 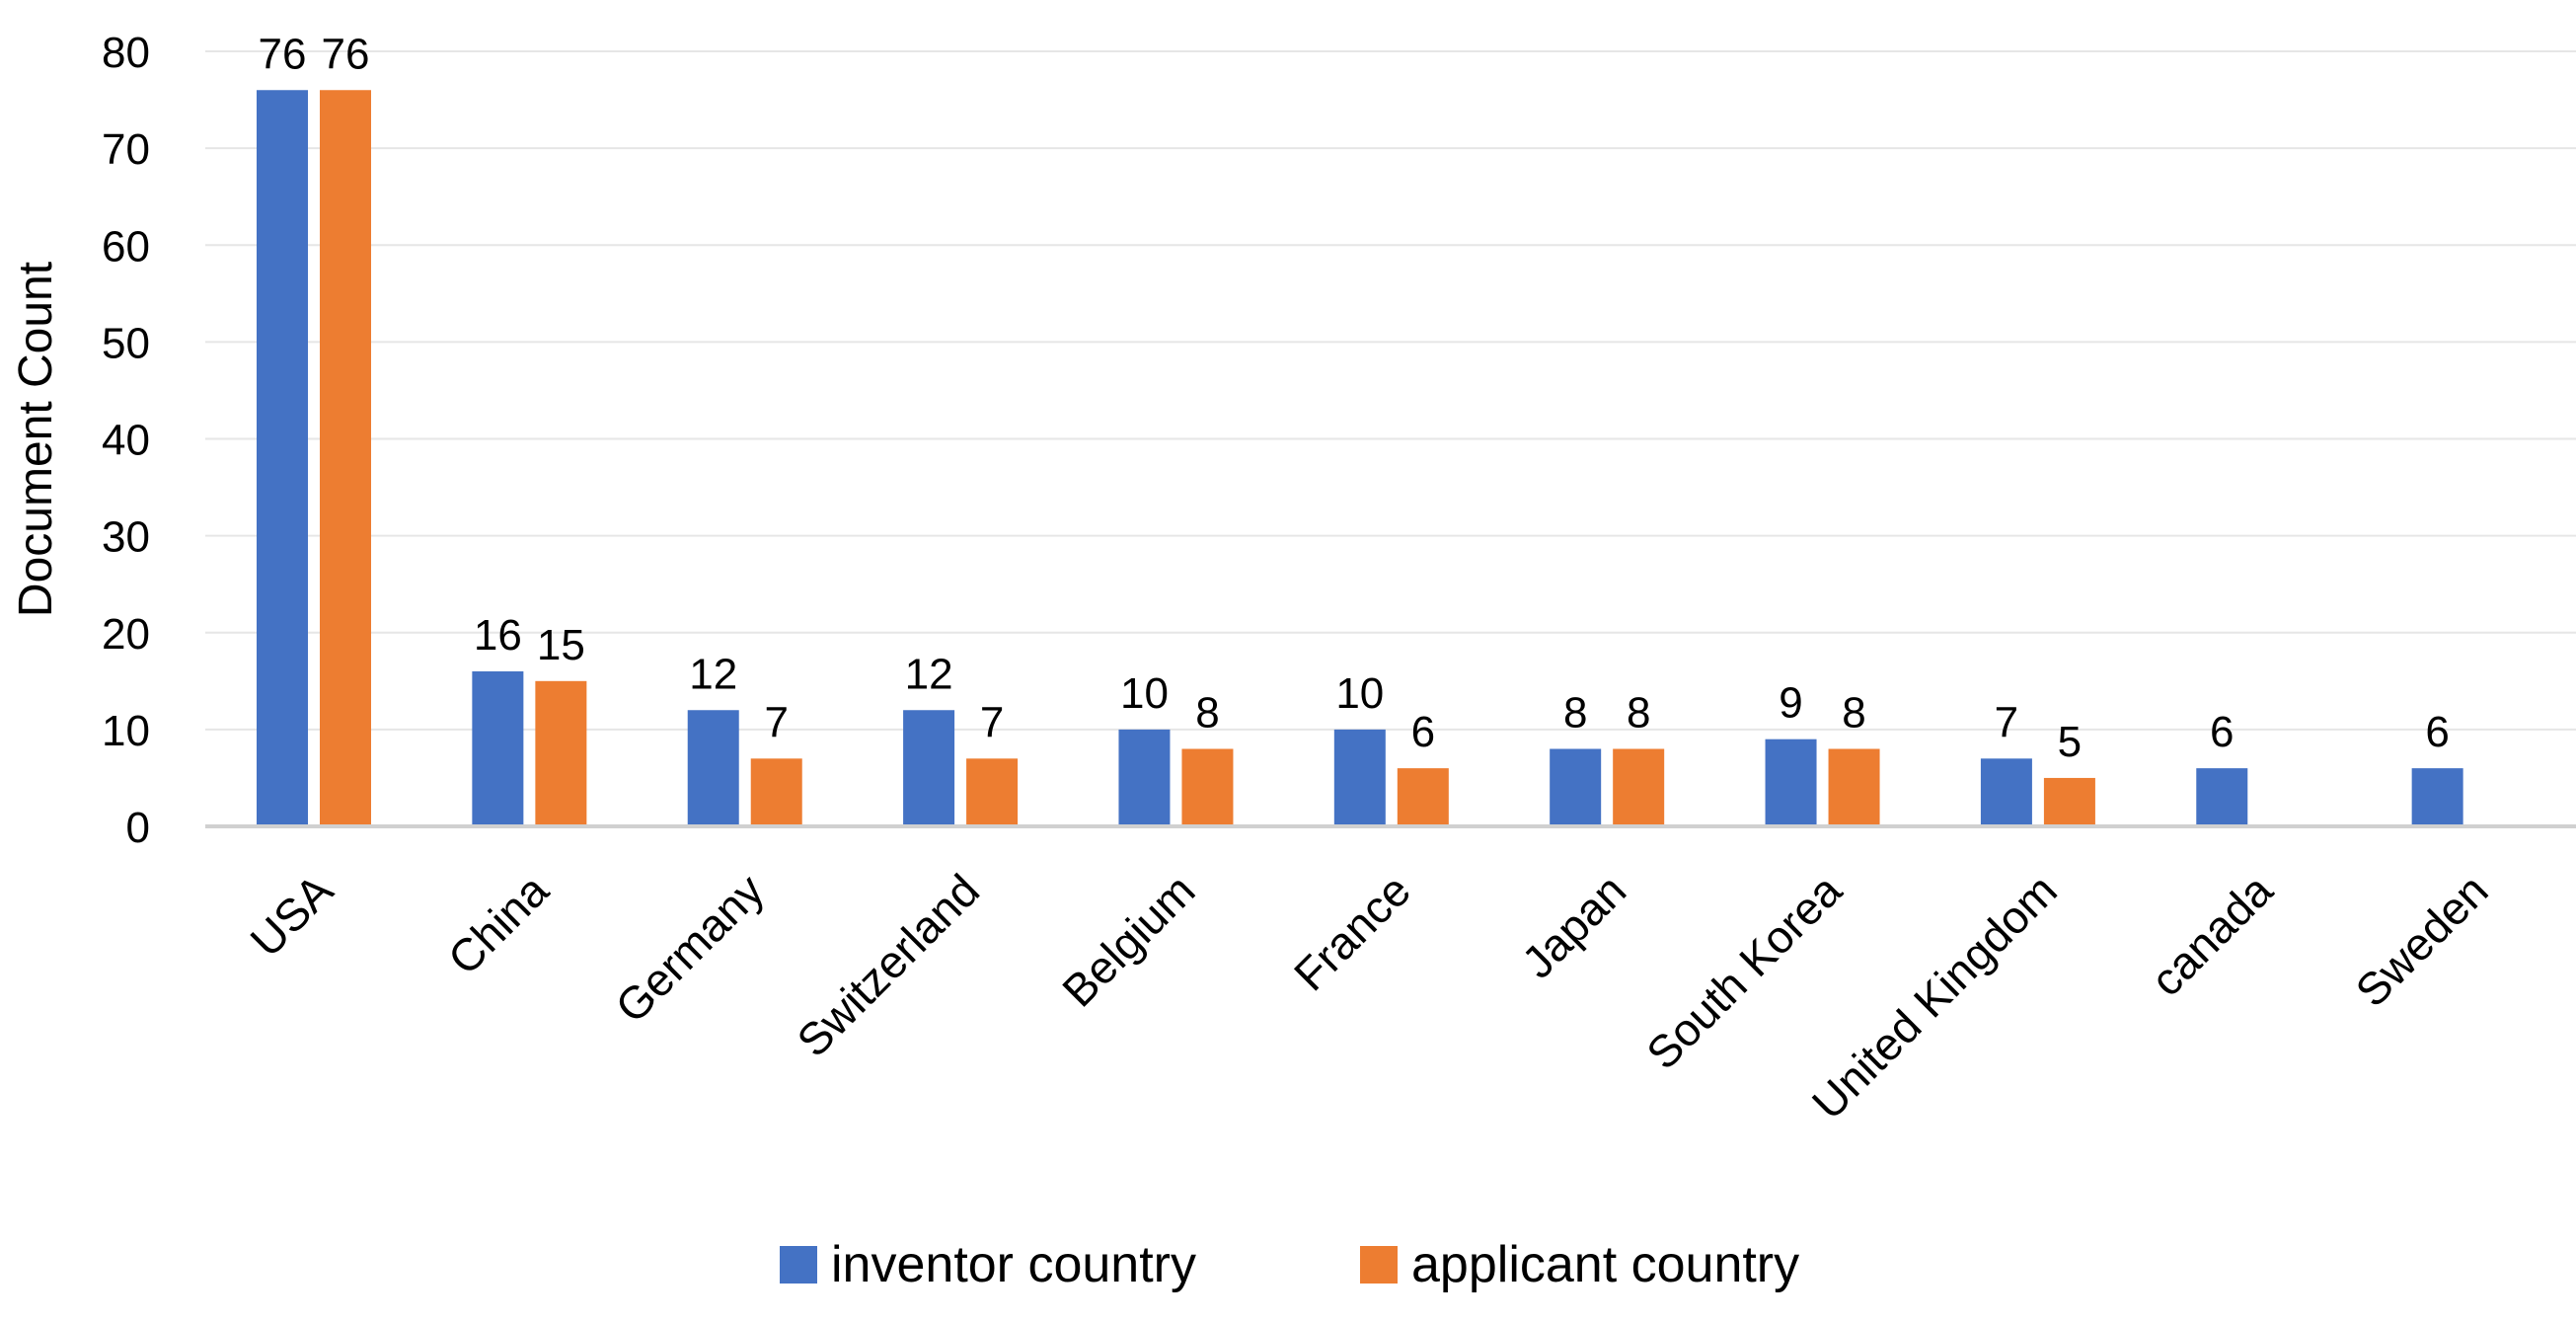 I want to click on legend-label: applicant country, so click(x=1605, y=1264).